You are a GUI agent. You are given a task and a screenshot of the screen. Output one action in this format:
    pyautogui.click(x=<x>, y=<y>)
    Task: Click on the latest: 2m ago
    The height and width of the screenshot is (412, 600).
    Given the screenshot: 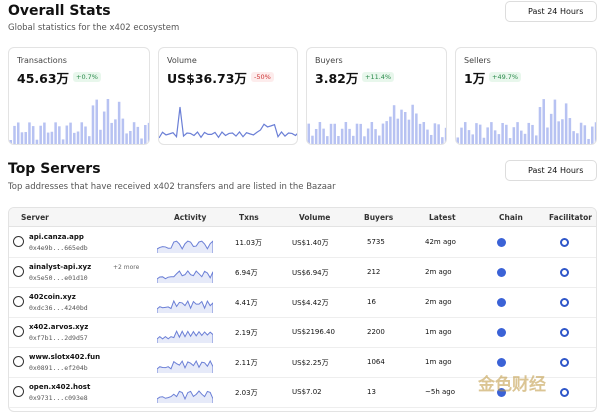 What is the action you would take?
    pyautogui.click(x=438, y=302)
    